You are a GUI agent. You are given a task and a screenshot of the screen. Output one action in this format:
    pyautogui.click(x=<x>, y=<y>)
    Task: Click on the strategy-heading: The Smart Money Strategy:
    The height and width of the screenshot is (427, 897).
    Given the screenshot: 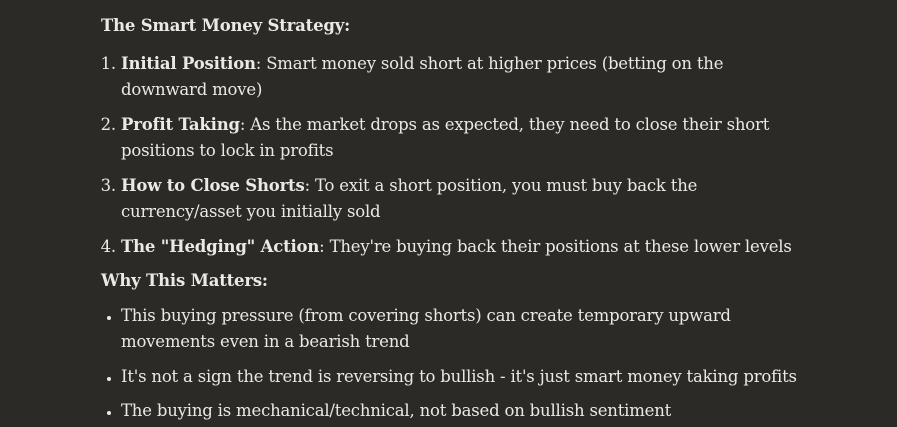 What is the action you would take?
    pyautogui.click(x=225, y=25)
    